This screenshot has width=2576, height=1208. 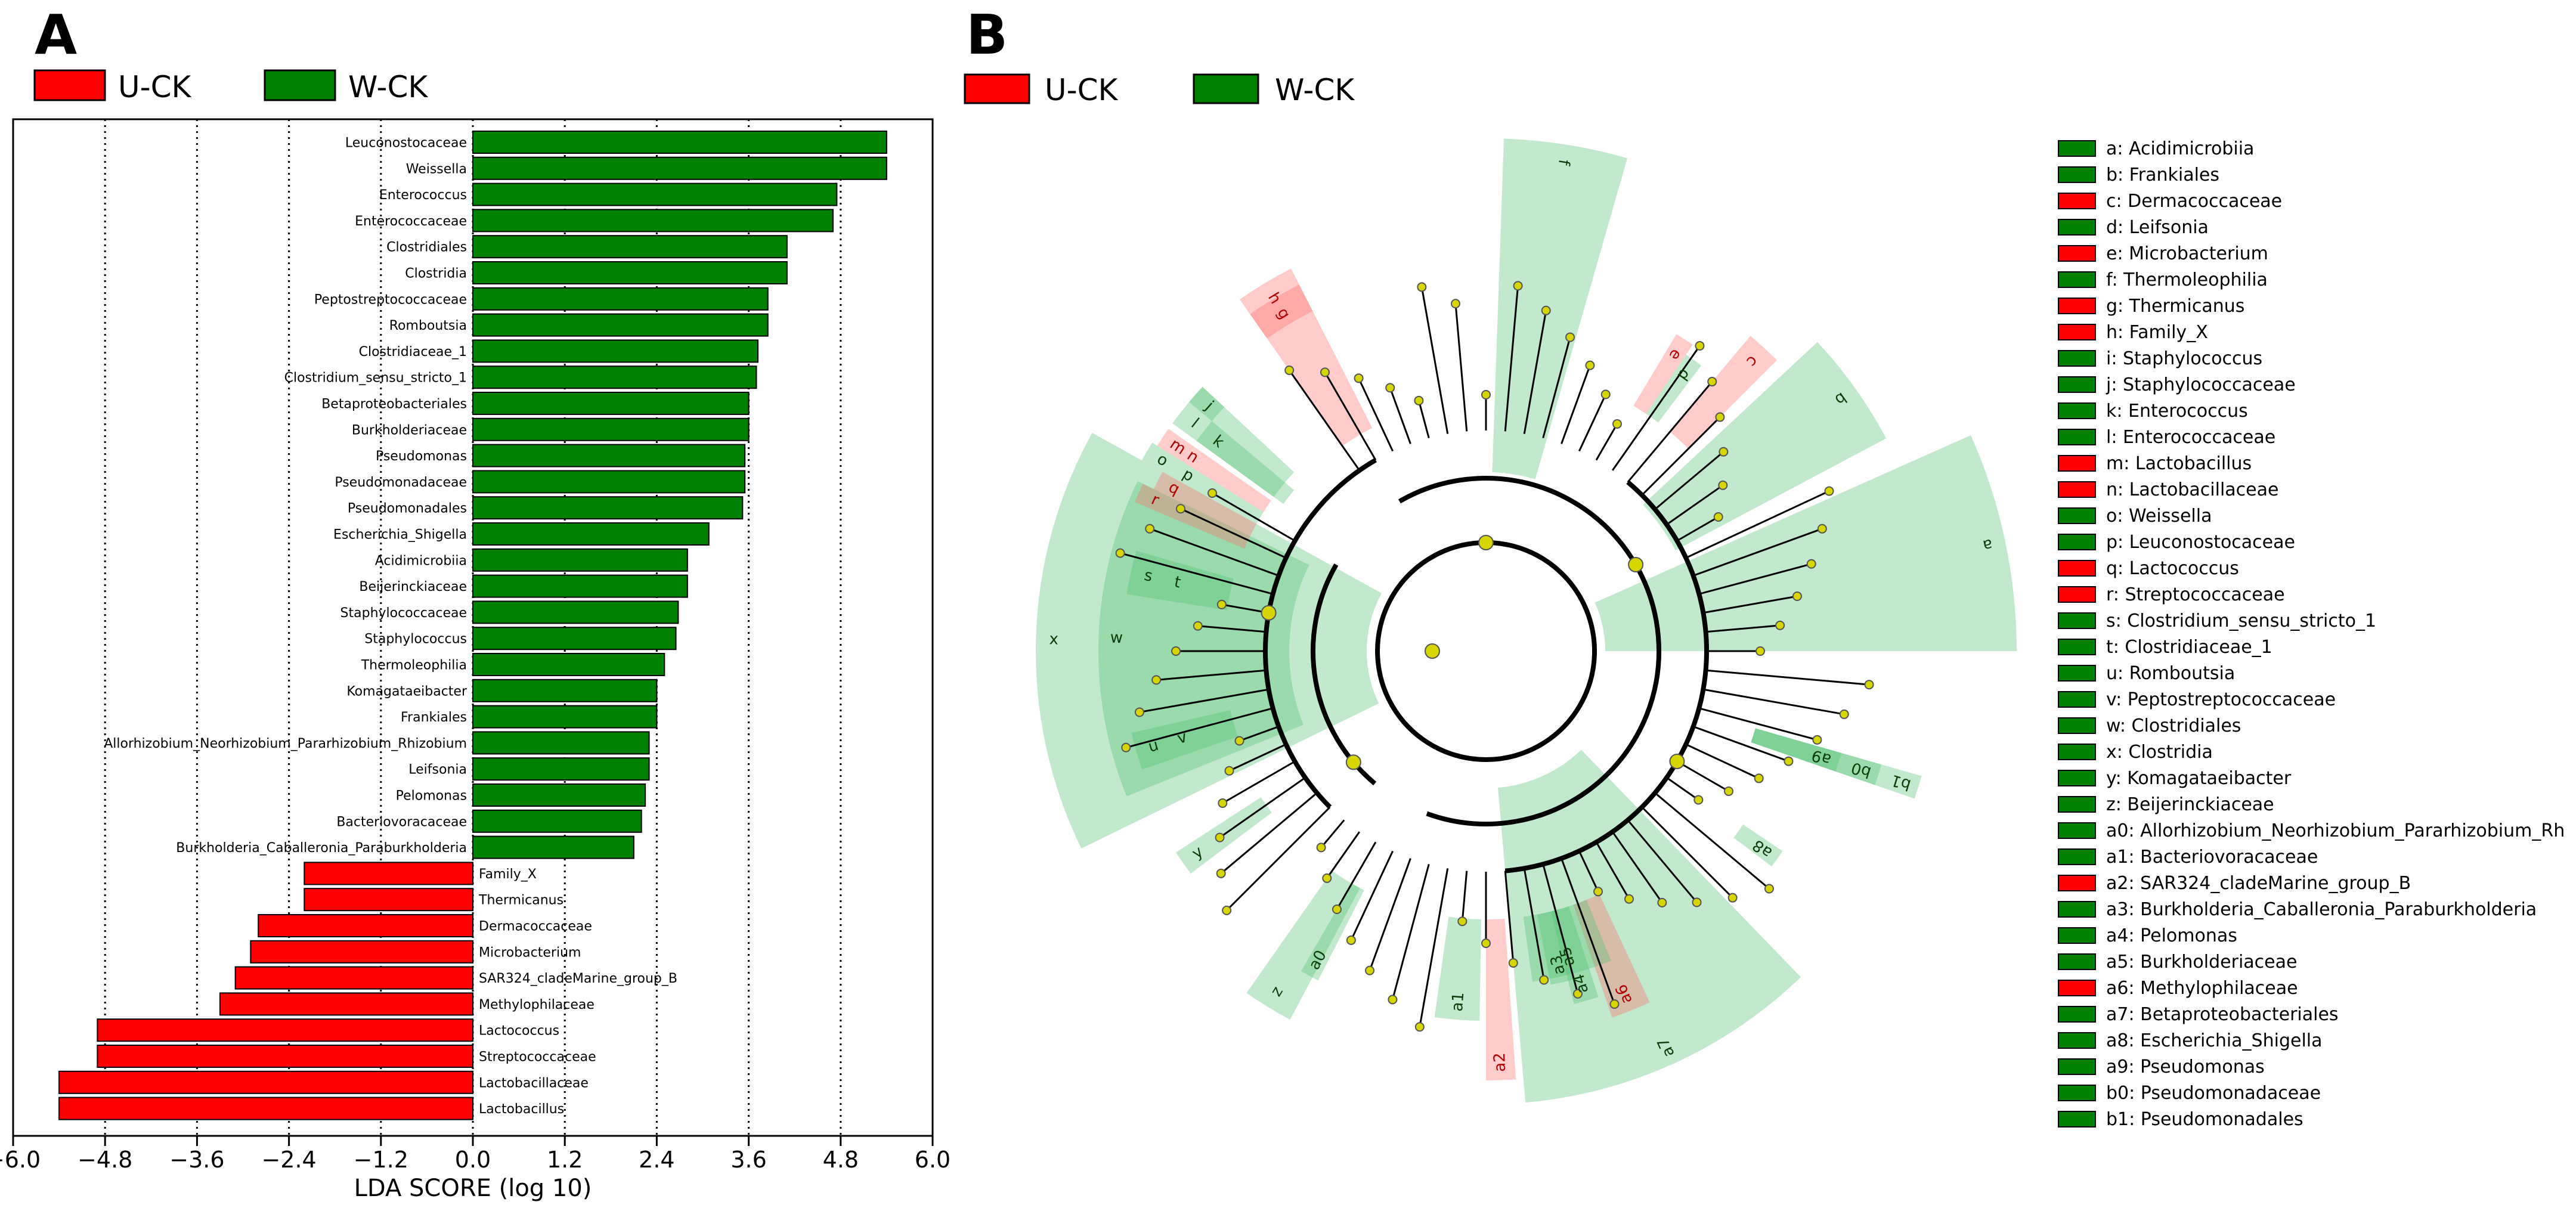 I want to click on key-label: b0: Pseudomonadaceae, so click(x=2213, y=1093).